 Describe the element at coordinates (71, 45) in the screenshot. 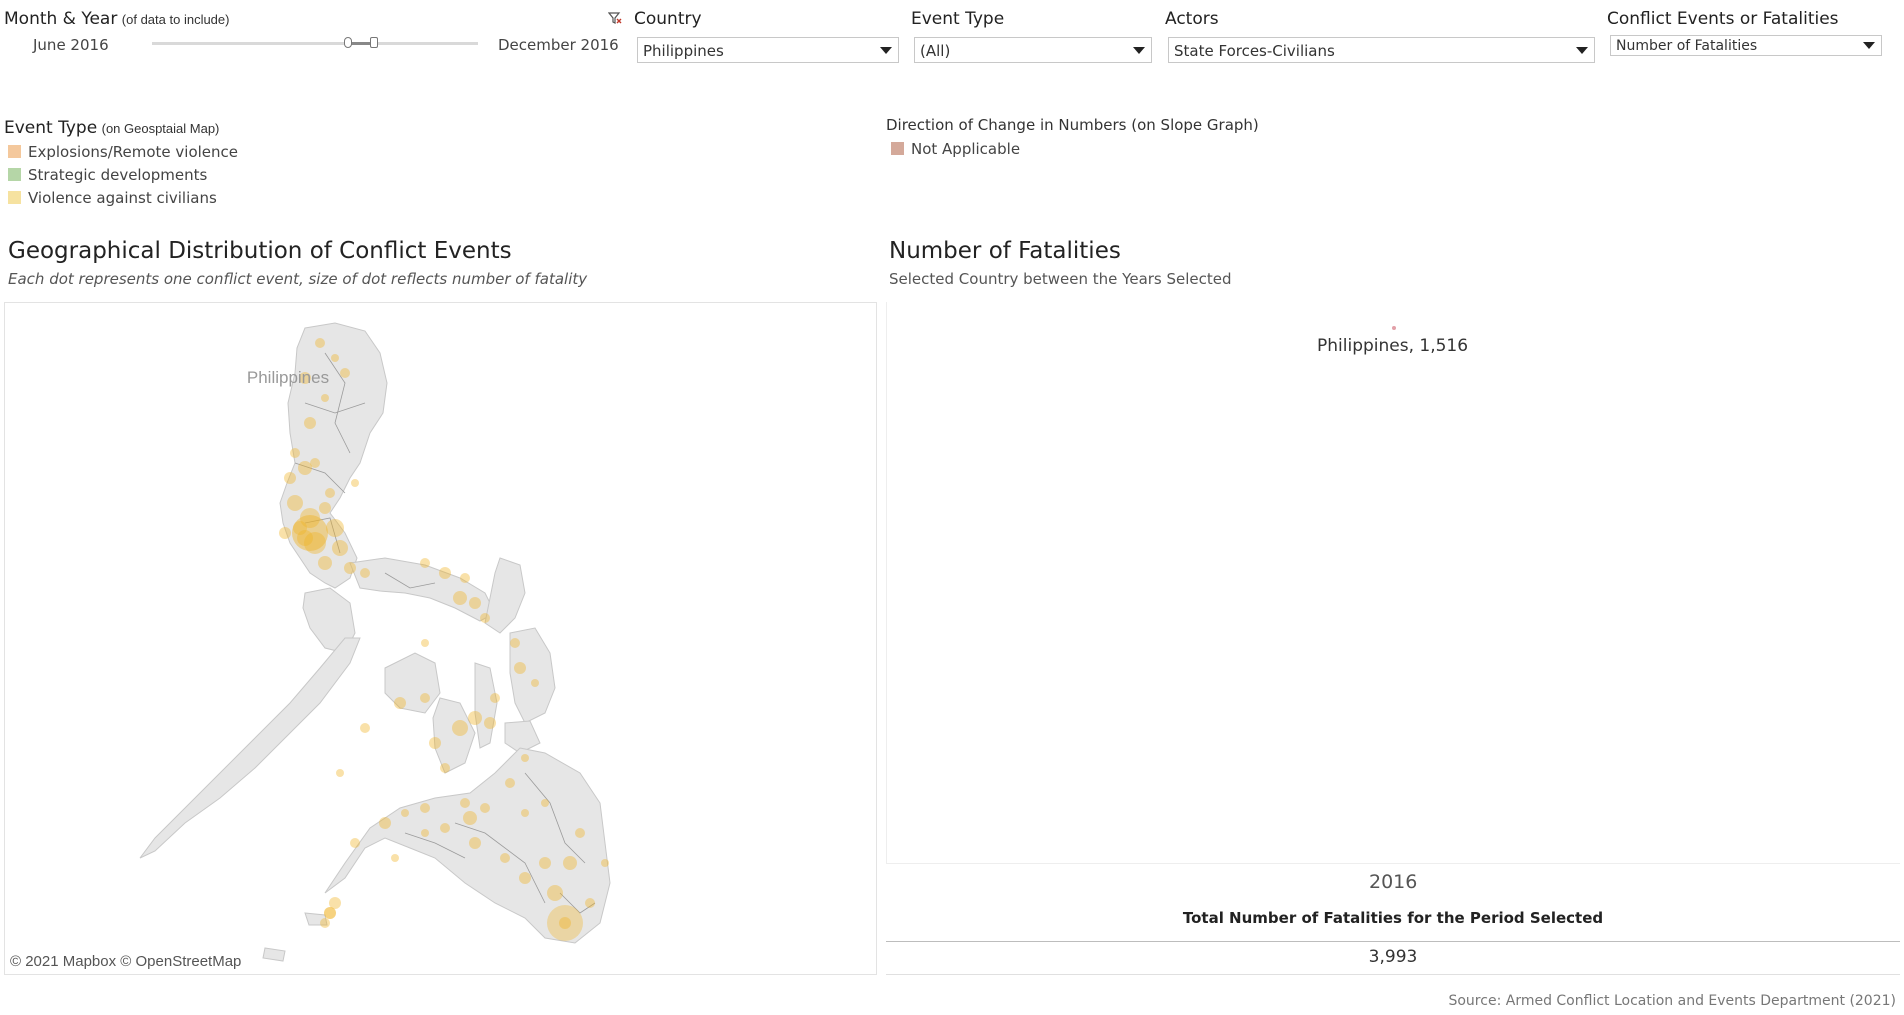

I see `range-start-label: June 2016` at that location.